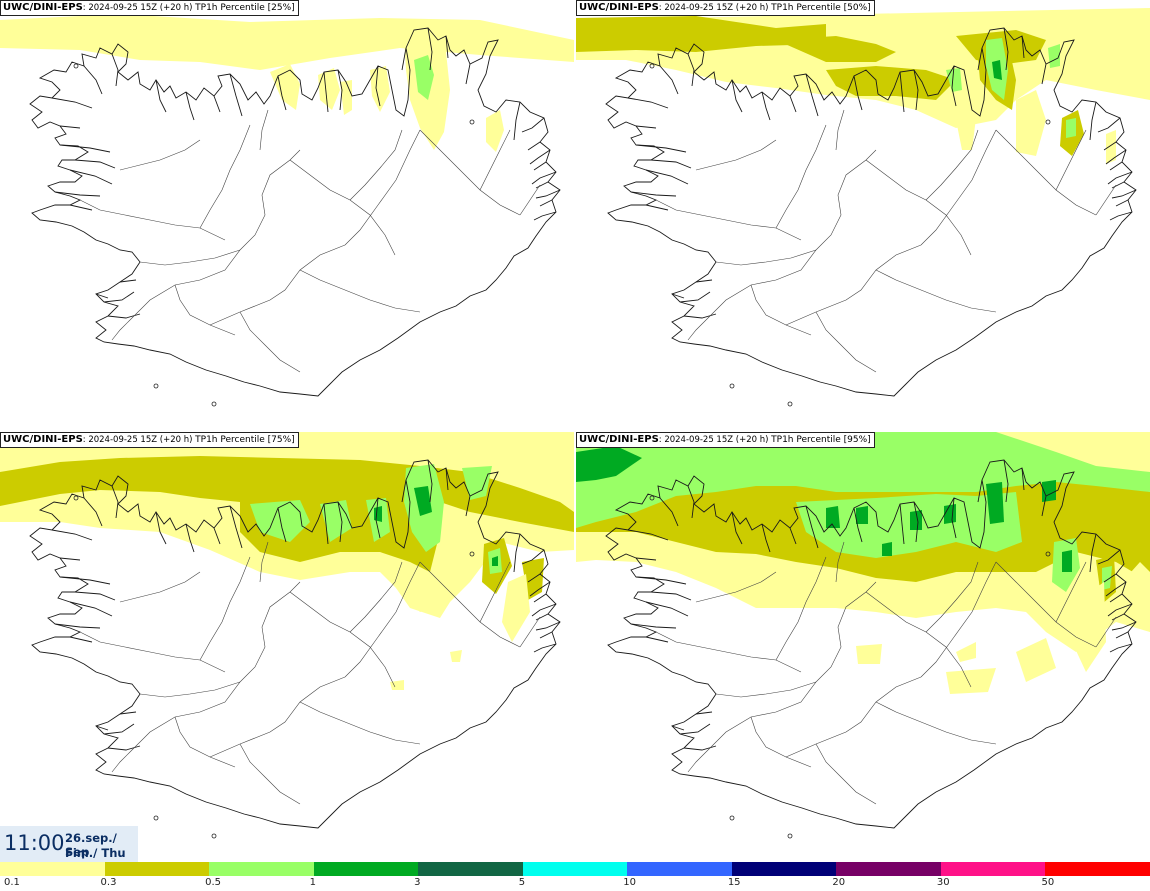  I want to click on legend-tick-label: 5, so click(522, 882).